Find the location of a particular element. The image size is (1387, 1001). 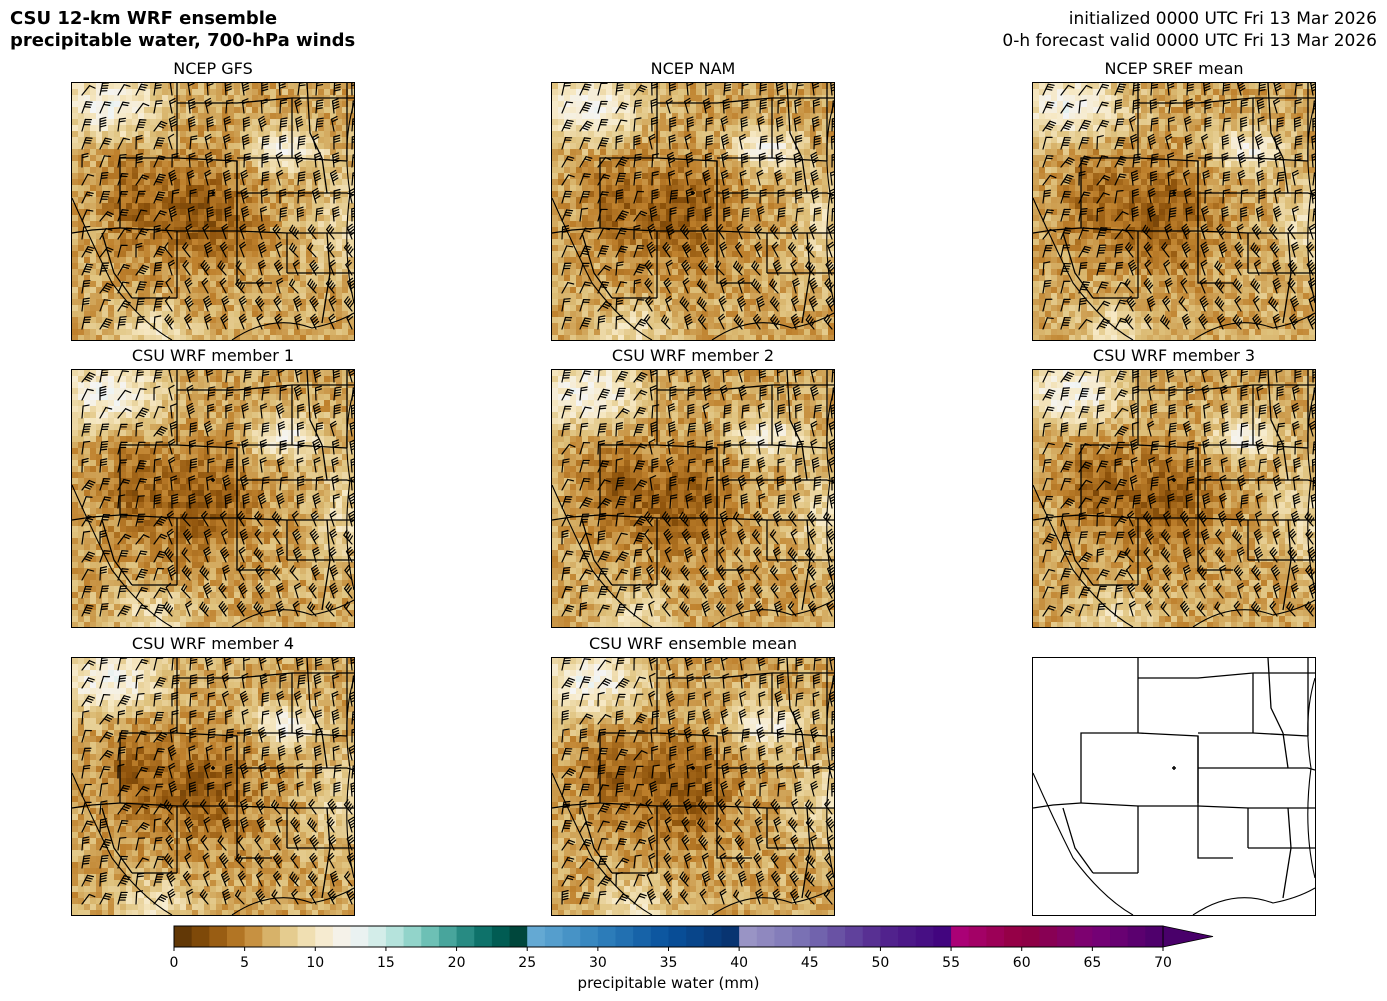

colorbar-tick-label: 55 is located at coordinates (951, 963).